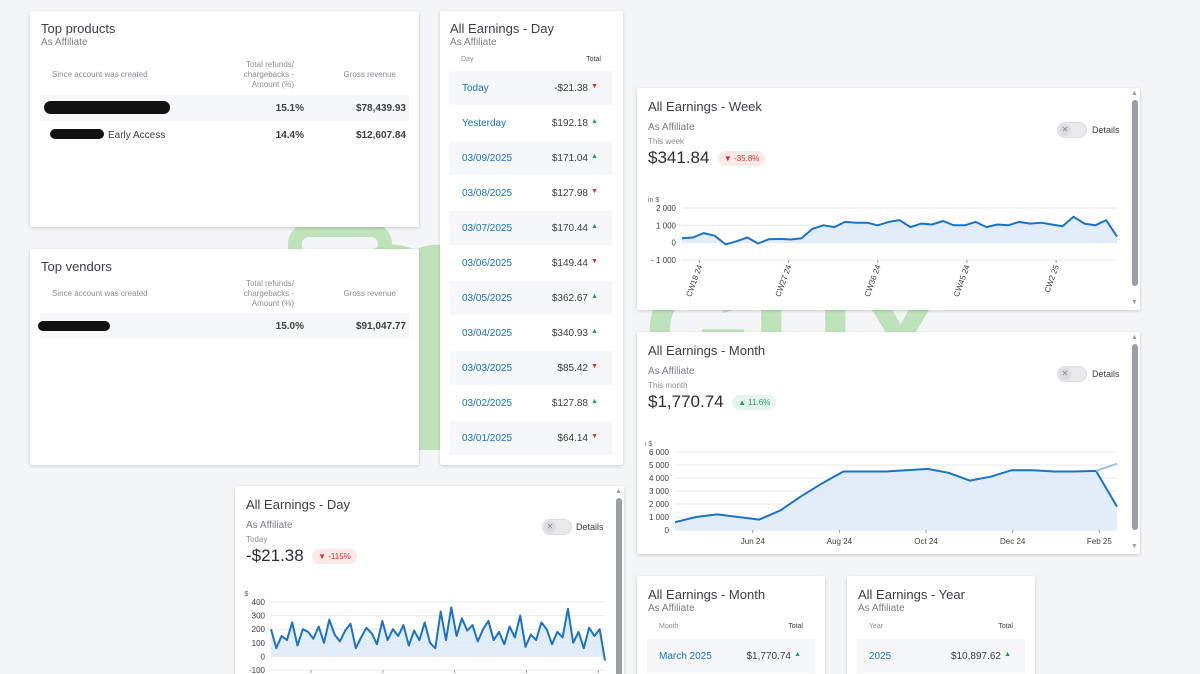 The width and height of the screenshot is (1200, 674). Describe the element at coordinates (876, 626) in the screenshot. I see `col-year: Year` at that location.